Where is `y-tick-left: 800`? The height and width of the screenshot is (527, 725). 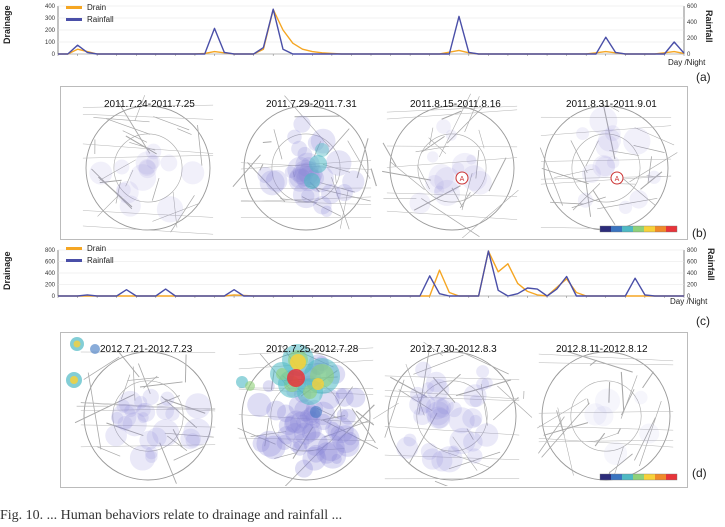 y-tick-left: 800 is located at coordinates (50, 251).